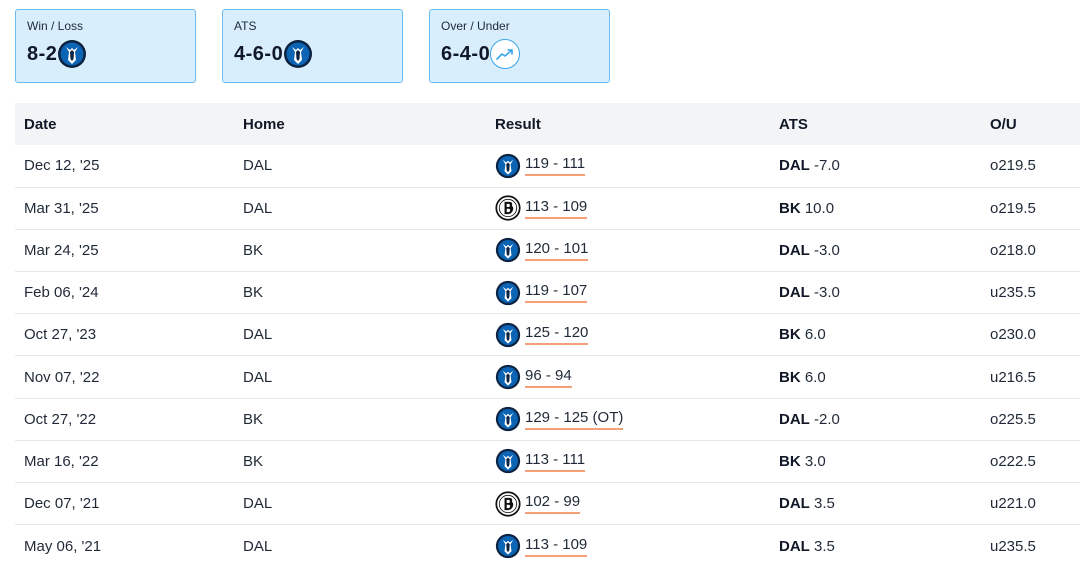  I want to click on card-title: Win / Loss, so click(55, 26).